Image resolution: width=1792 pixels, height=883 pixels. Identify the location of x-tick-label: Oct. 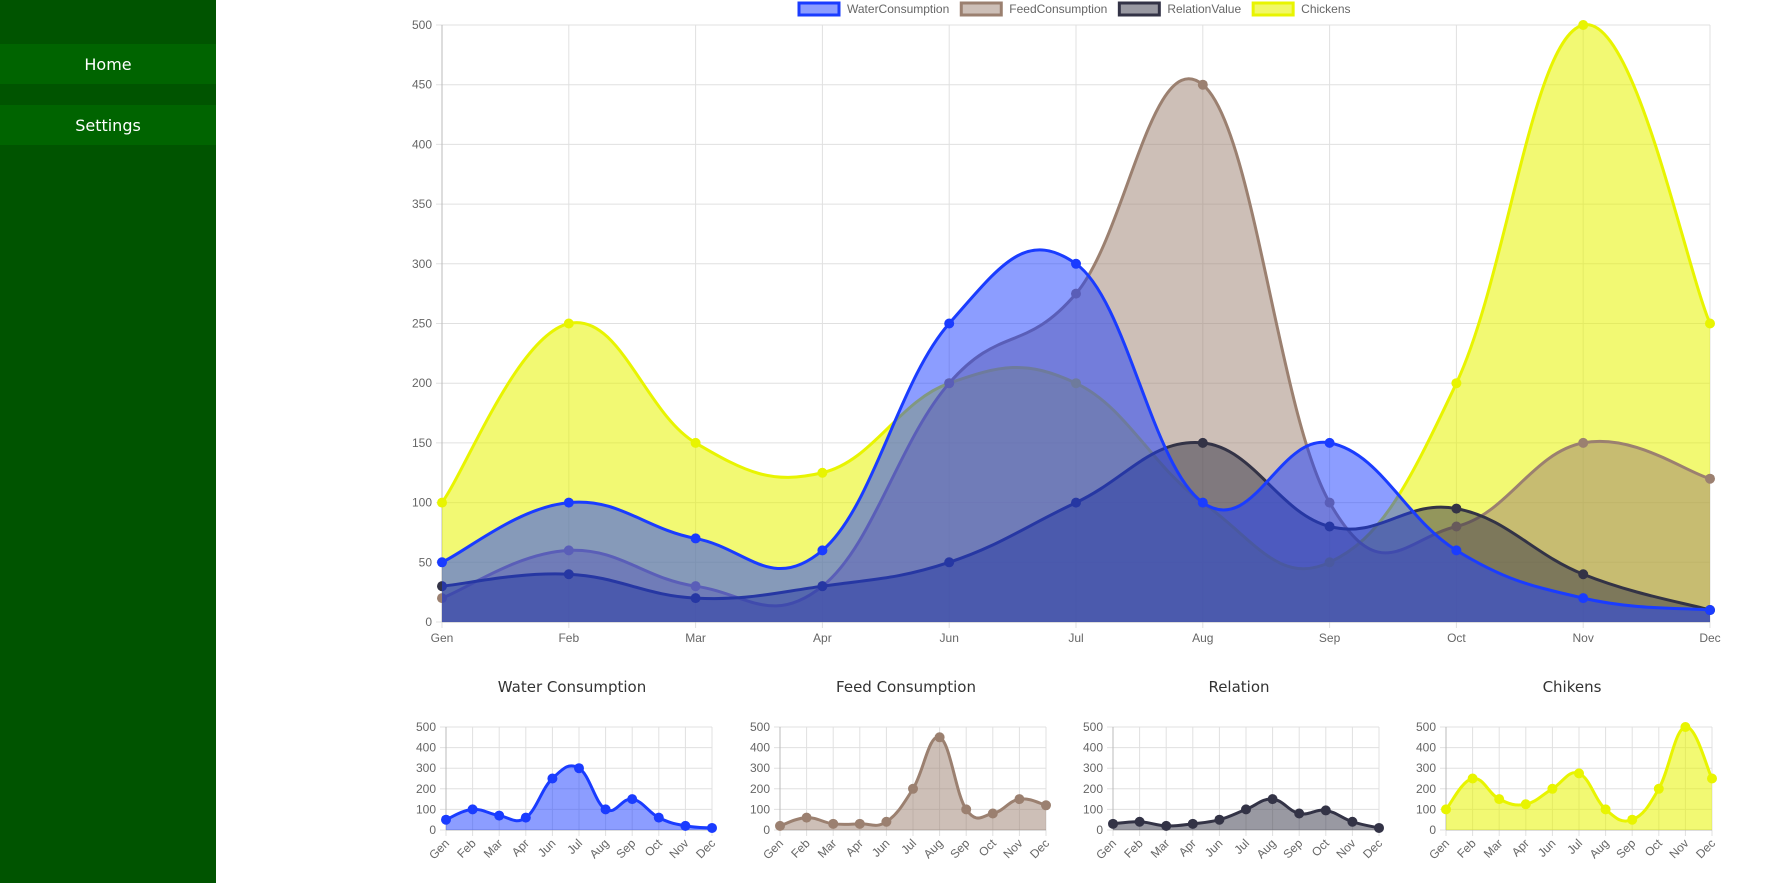
(1654, 848).